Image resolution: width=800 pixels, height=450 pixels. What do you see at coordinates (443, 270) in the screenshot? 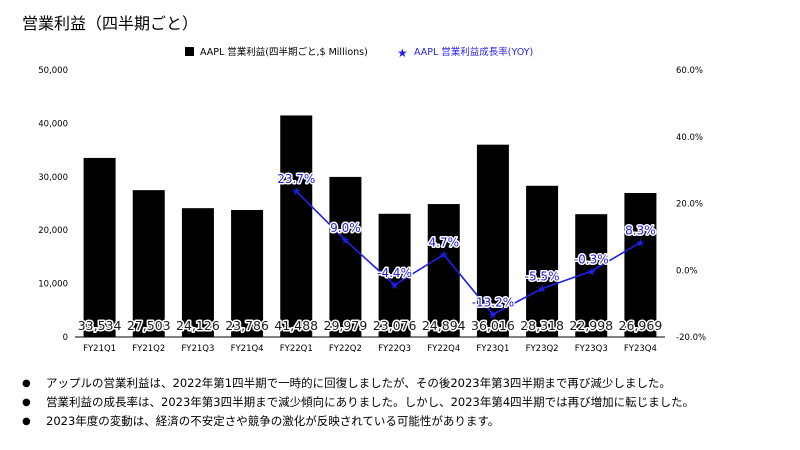
I see `bar-fy22q4` at bounding box center [443, 270].